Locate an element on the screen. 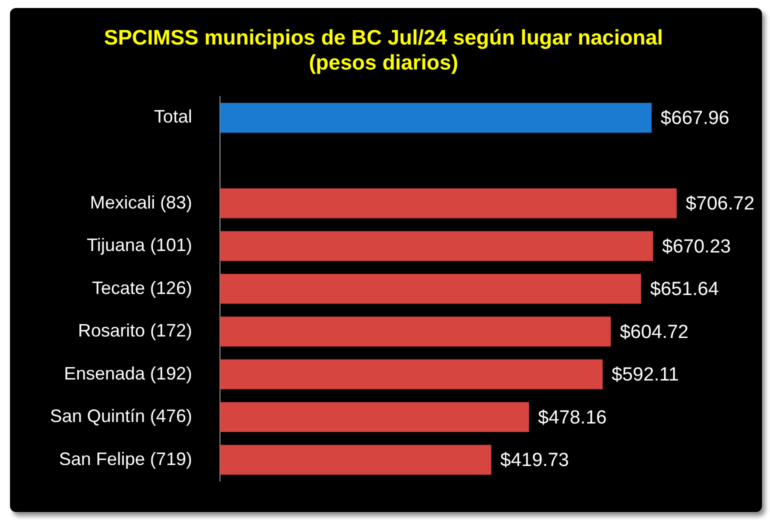  chart-subtitle: (pesos diarios) is located at coordinates (383, 63).